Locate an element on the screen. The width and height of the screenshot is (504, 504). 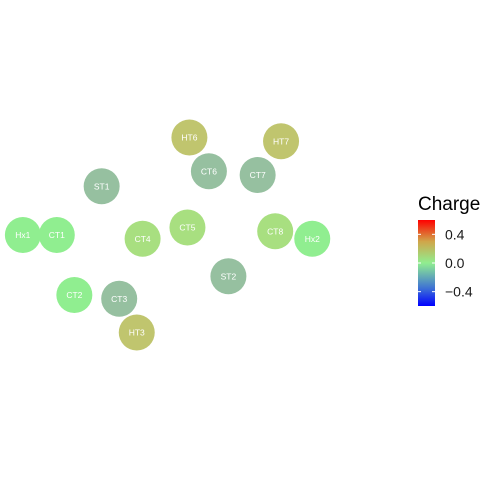
node-ht7: HT7 is located at coordinates (281, 141).